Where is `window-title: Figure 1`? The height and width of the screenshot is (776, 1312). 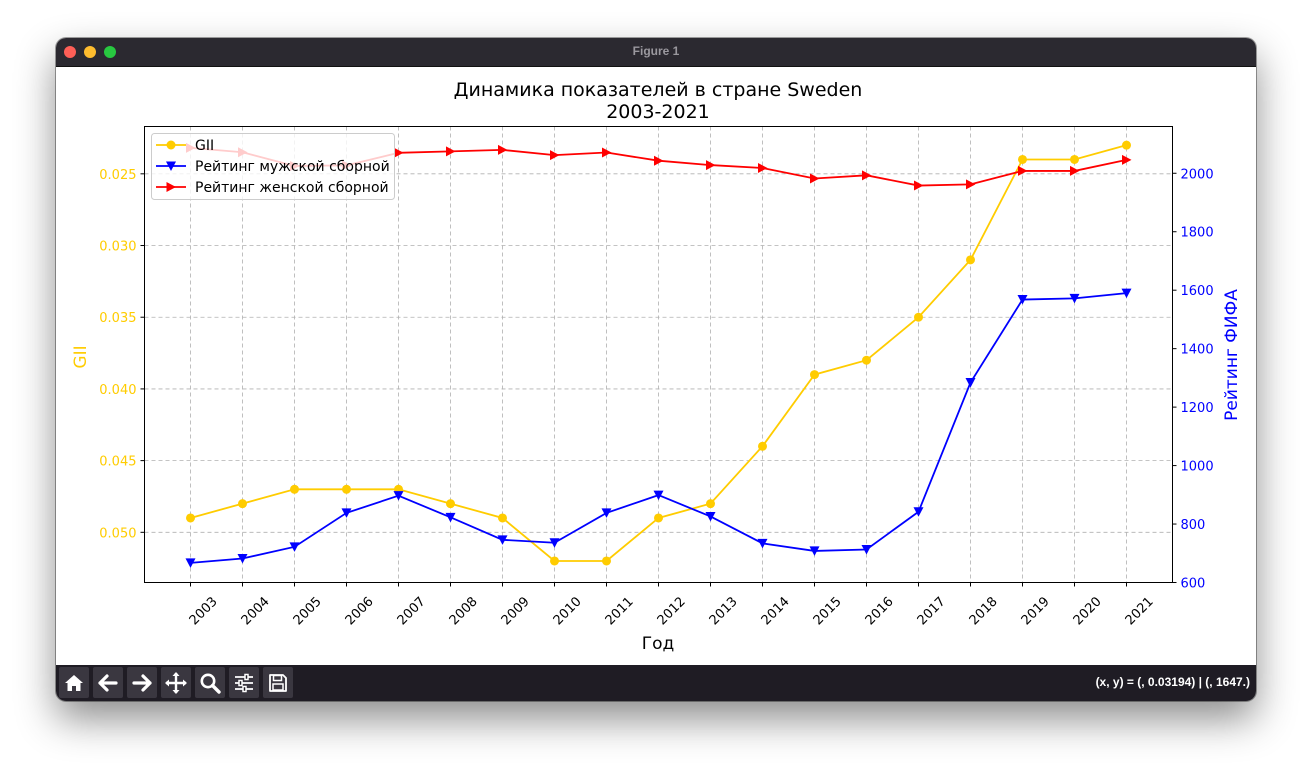 window-title: Figure 1 is located at coordinates (656, 51).